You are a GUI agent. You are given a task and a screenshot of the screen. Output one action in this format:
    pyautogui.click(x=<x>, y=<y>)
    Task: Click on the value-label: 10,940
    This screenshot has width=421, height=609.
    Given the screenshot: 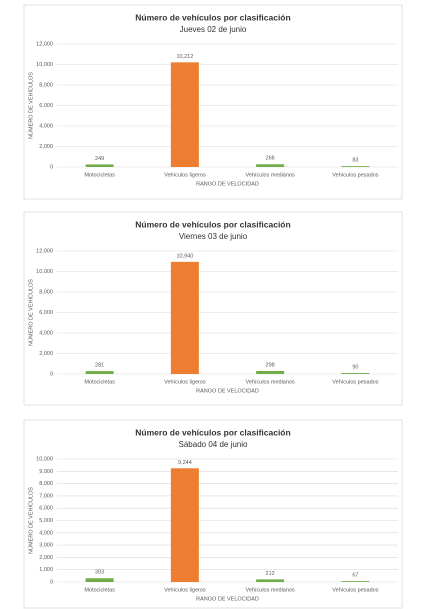 What is the action you would take?
    pyautogui.click(x=184, y=256)
    